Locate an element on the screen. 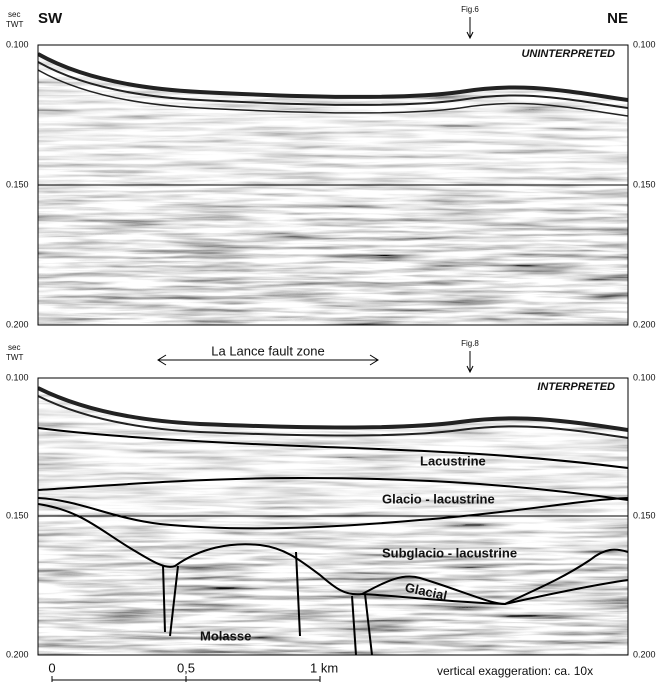 This screenshot has height=684, width=660. panel-title: INTERPRETED is located at coordinates (576, 387).